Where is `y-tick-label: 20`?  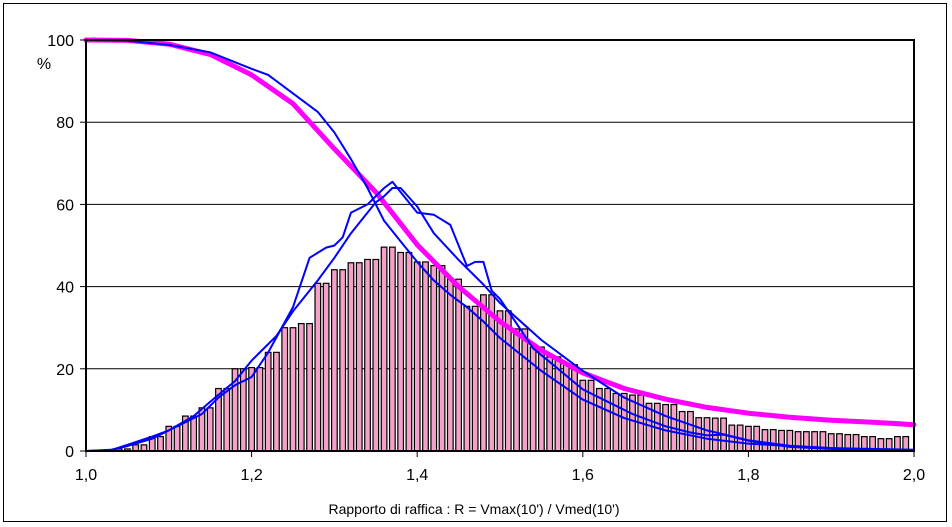 y-tick-label: 20 is located at coordinates (65, 370).